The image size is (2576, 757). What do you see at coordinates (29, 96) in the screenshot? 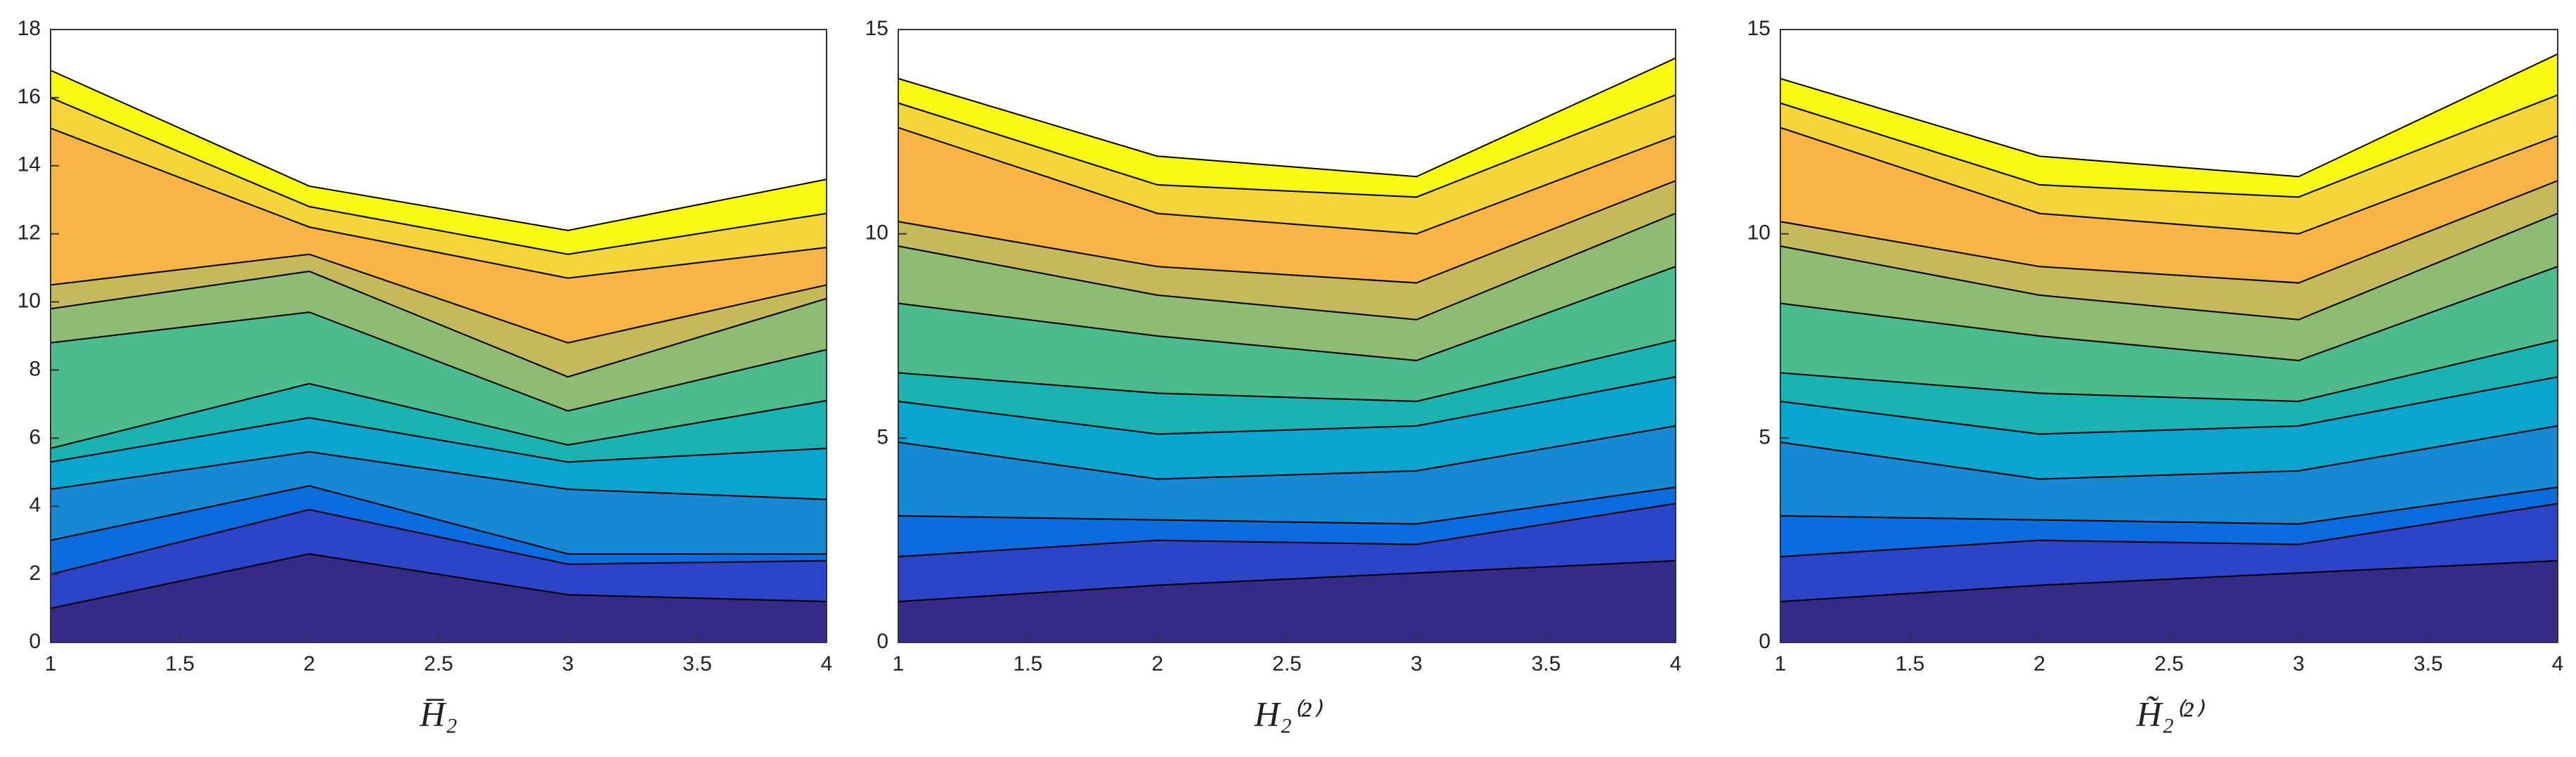
I see `y-tick-label: 16` at bounding box center [29, 96].